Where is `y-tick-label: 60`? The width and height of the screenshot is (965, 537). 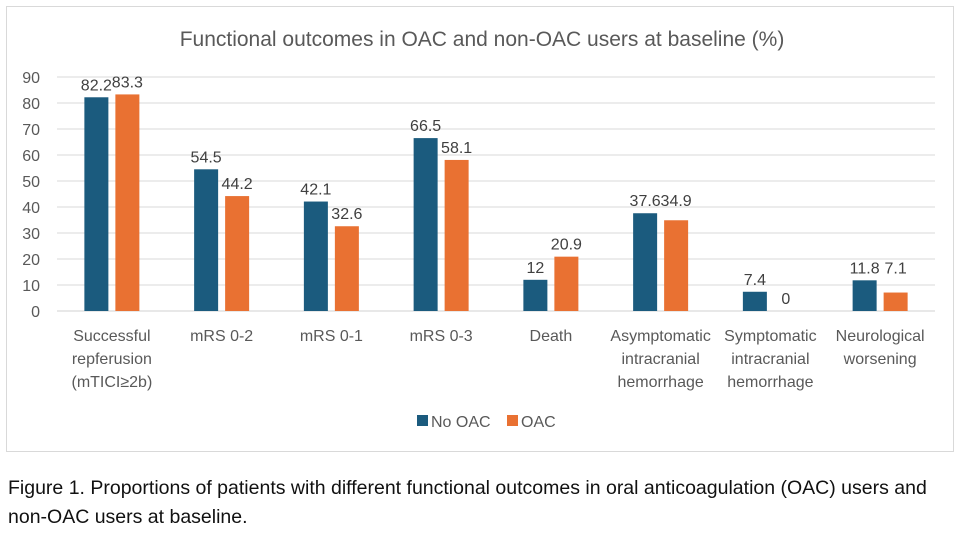
y-tick-label: 60 is located at coordinates (31, 156).